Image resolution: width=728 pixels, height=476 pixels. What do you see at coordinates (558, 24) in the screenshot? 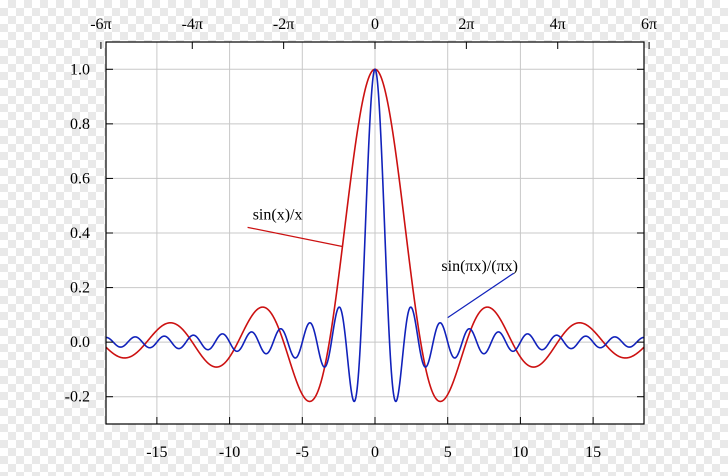
I see `x-tick-label-top: 4π` at bounding box center [558, 24].